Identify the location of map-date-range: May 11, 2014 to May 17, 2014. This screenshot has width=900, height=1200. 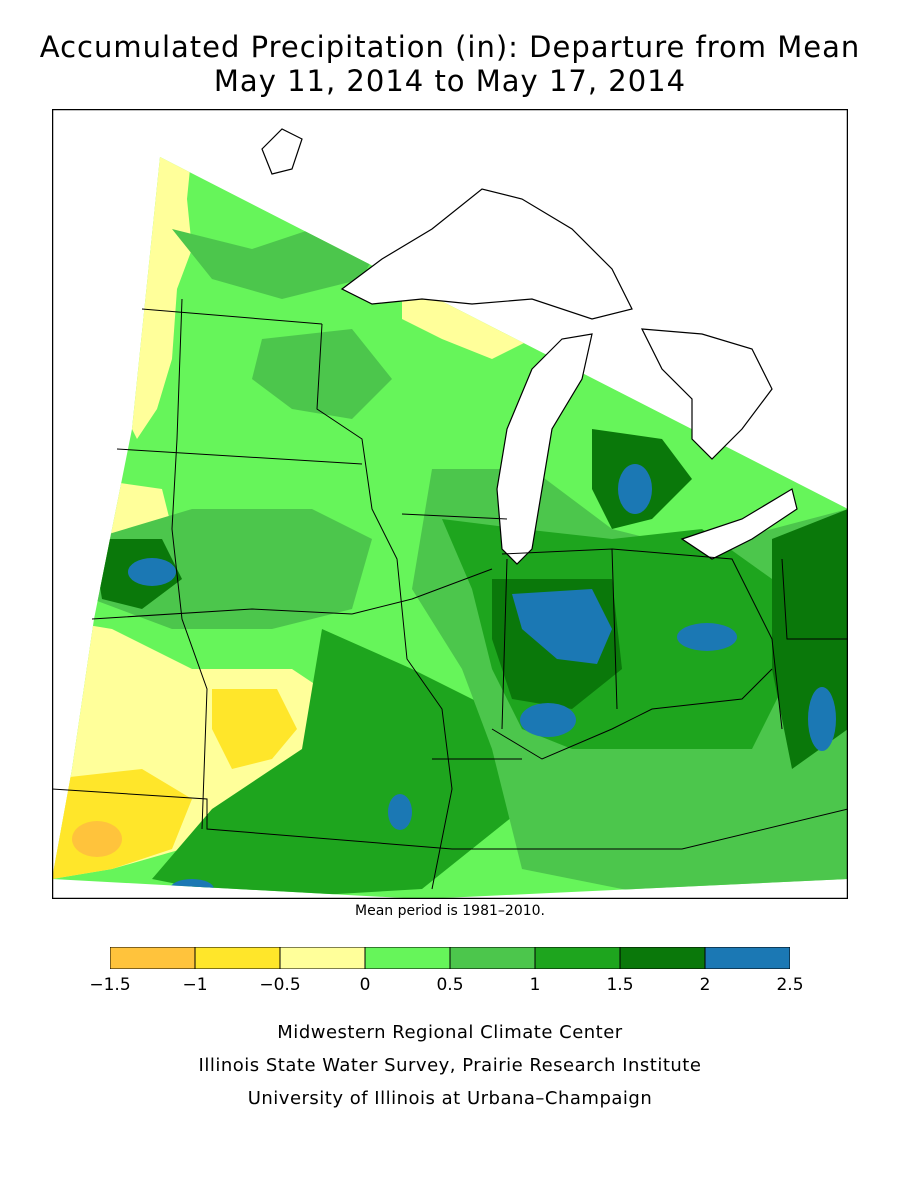
(450, 81).